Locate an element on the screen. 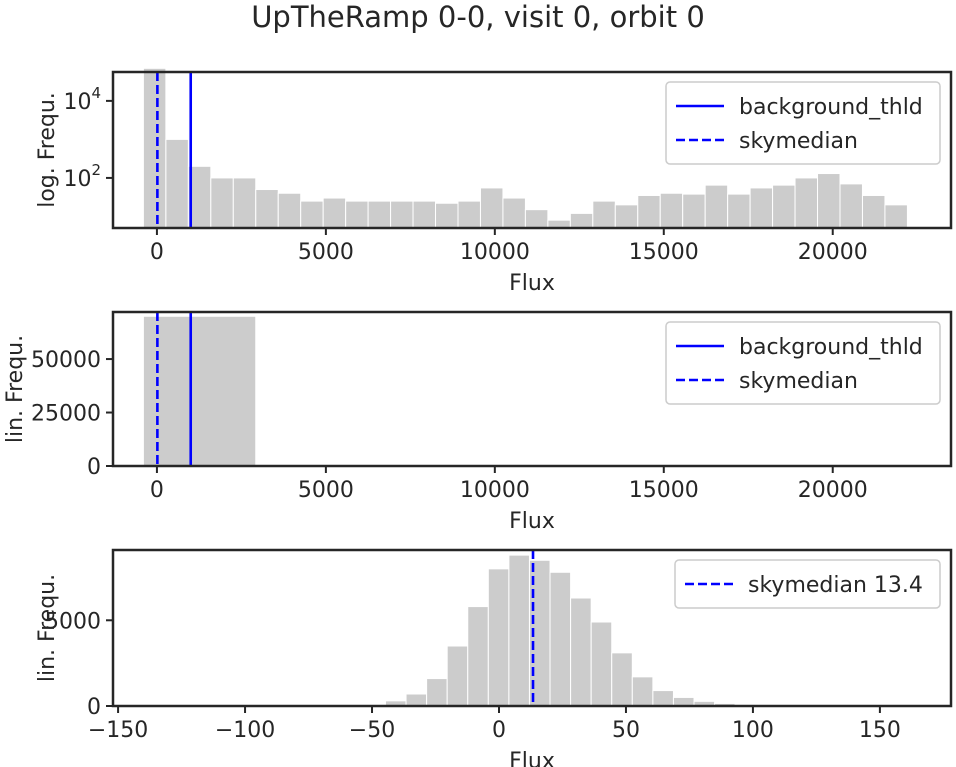  x-tick-label: 150 is located at coordinates (880, 730).